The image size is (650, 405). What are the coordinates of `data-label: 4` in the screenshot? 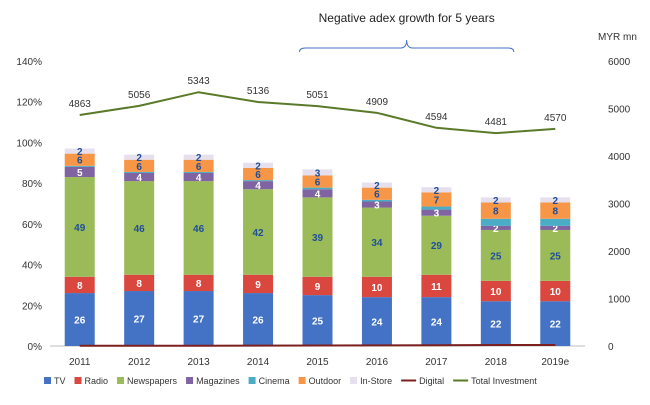 It's located at (318, 194).